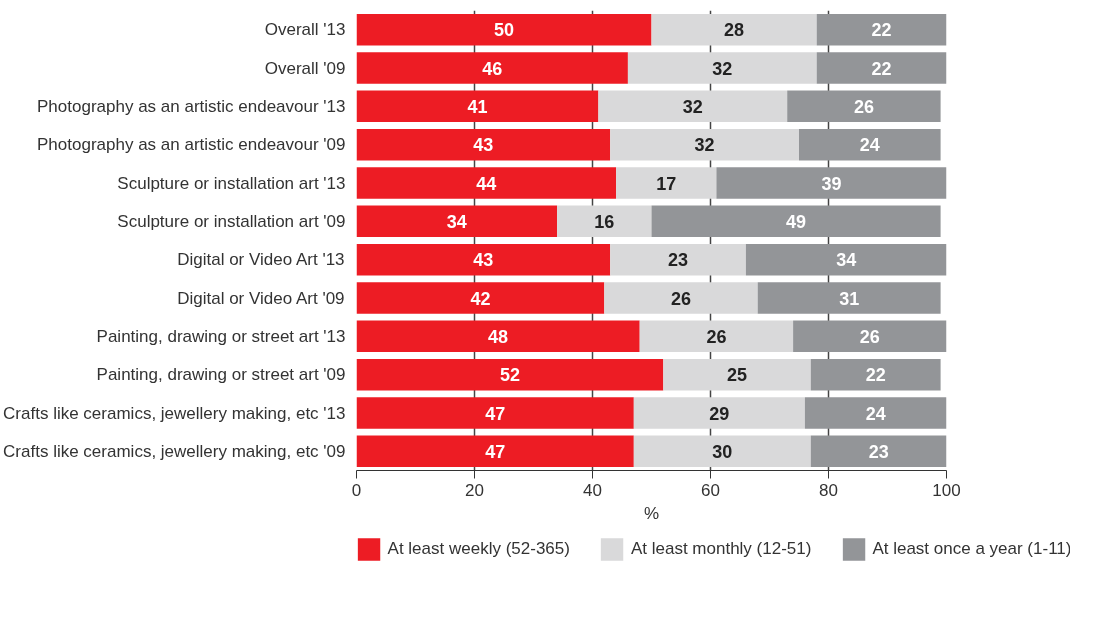 This screenshot has width=1114, height=628. What do you see at coordinates (356, 490) in the screenshot?
I see `x-tick-label: 0` at bounding box center [356, 490].